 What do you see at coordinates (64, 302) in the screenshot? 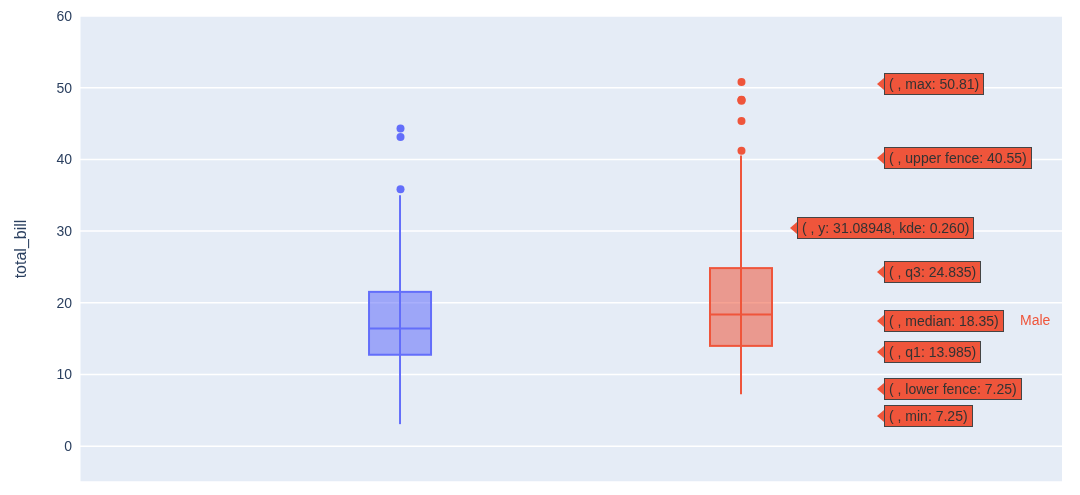
I see `y-tick-label: 20` at bounding box center [64, 302].